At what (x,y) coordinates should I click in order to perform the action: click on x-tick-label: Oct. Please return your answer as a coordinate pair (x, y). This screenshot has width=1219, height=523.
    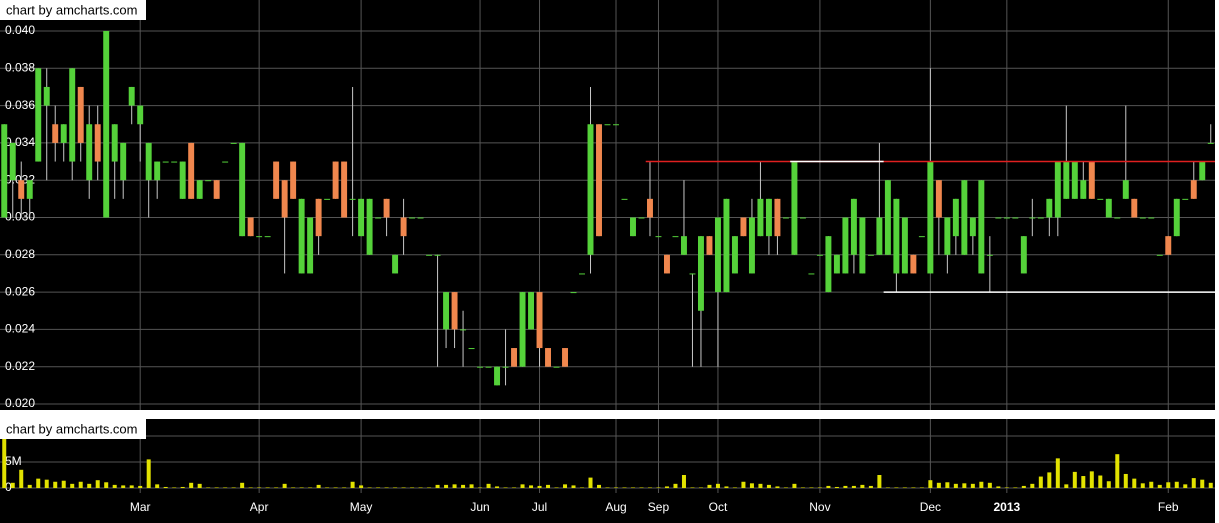
    Looking at the image, I should click on (718, 507).